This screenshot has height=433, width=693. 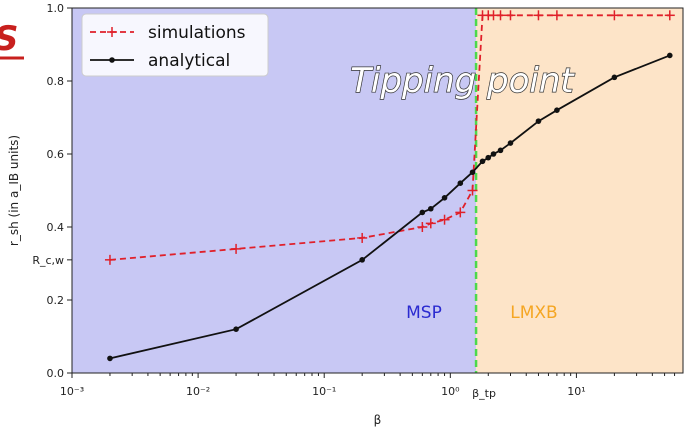 What do you see at coordinates (56, 81) in the screenshot?
I see `y-tick-label: 0.8` at bounding box center [56, 81].